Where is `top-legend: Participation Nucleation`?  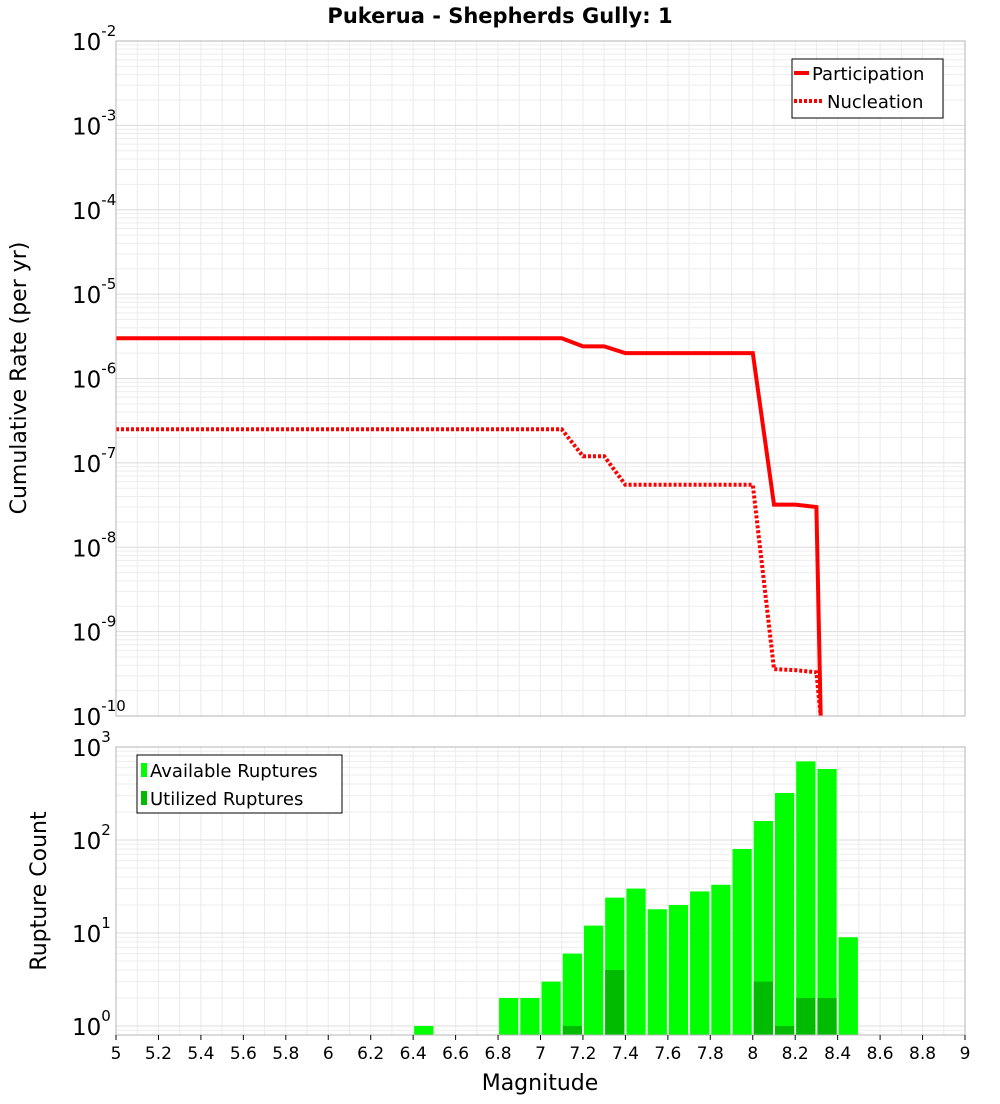
top-legend: Participation Nucleation is located at coordinates (867, 88).